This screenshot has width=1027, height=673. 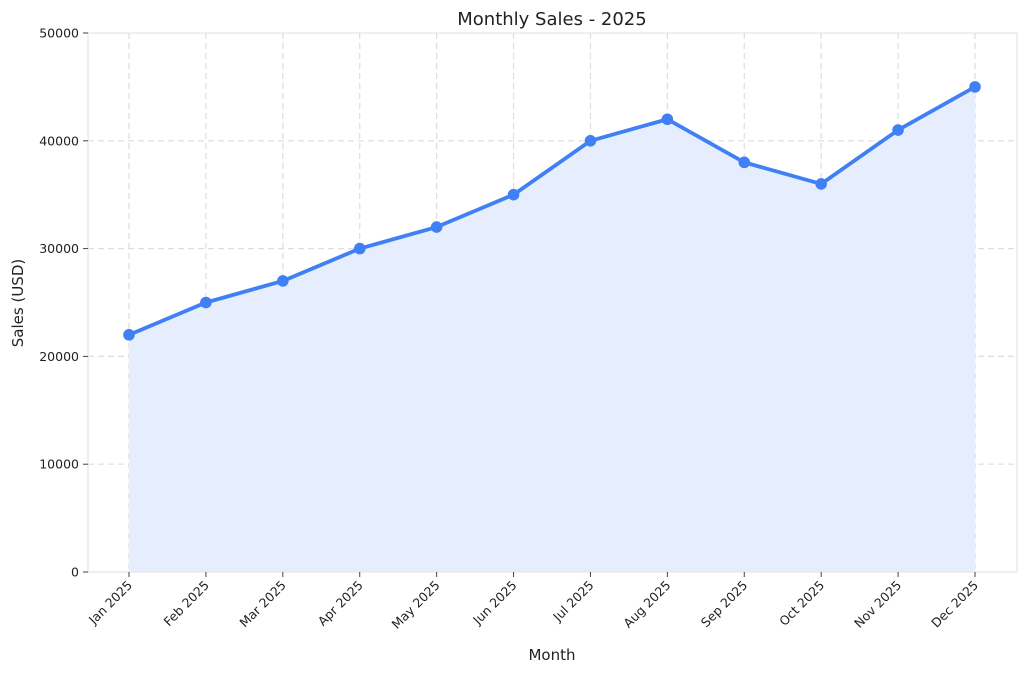 I want to click on x-tick-label: Aug 2025, so click(x=646, y=604).